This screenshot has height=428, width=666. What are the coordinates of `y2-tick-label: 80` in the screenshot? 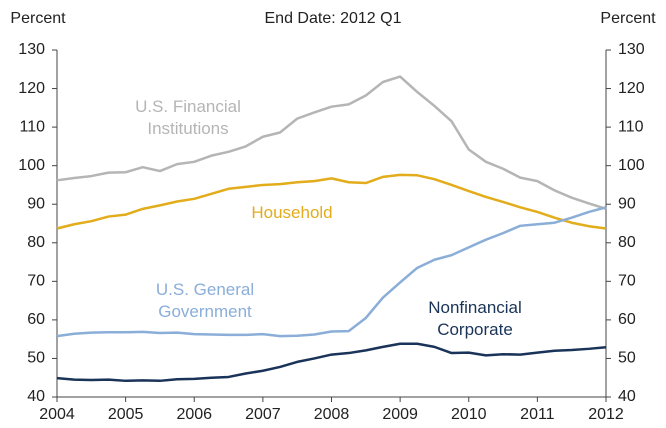 It's located at (627, 242).